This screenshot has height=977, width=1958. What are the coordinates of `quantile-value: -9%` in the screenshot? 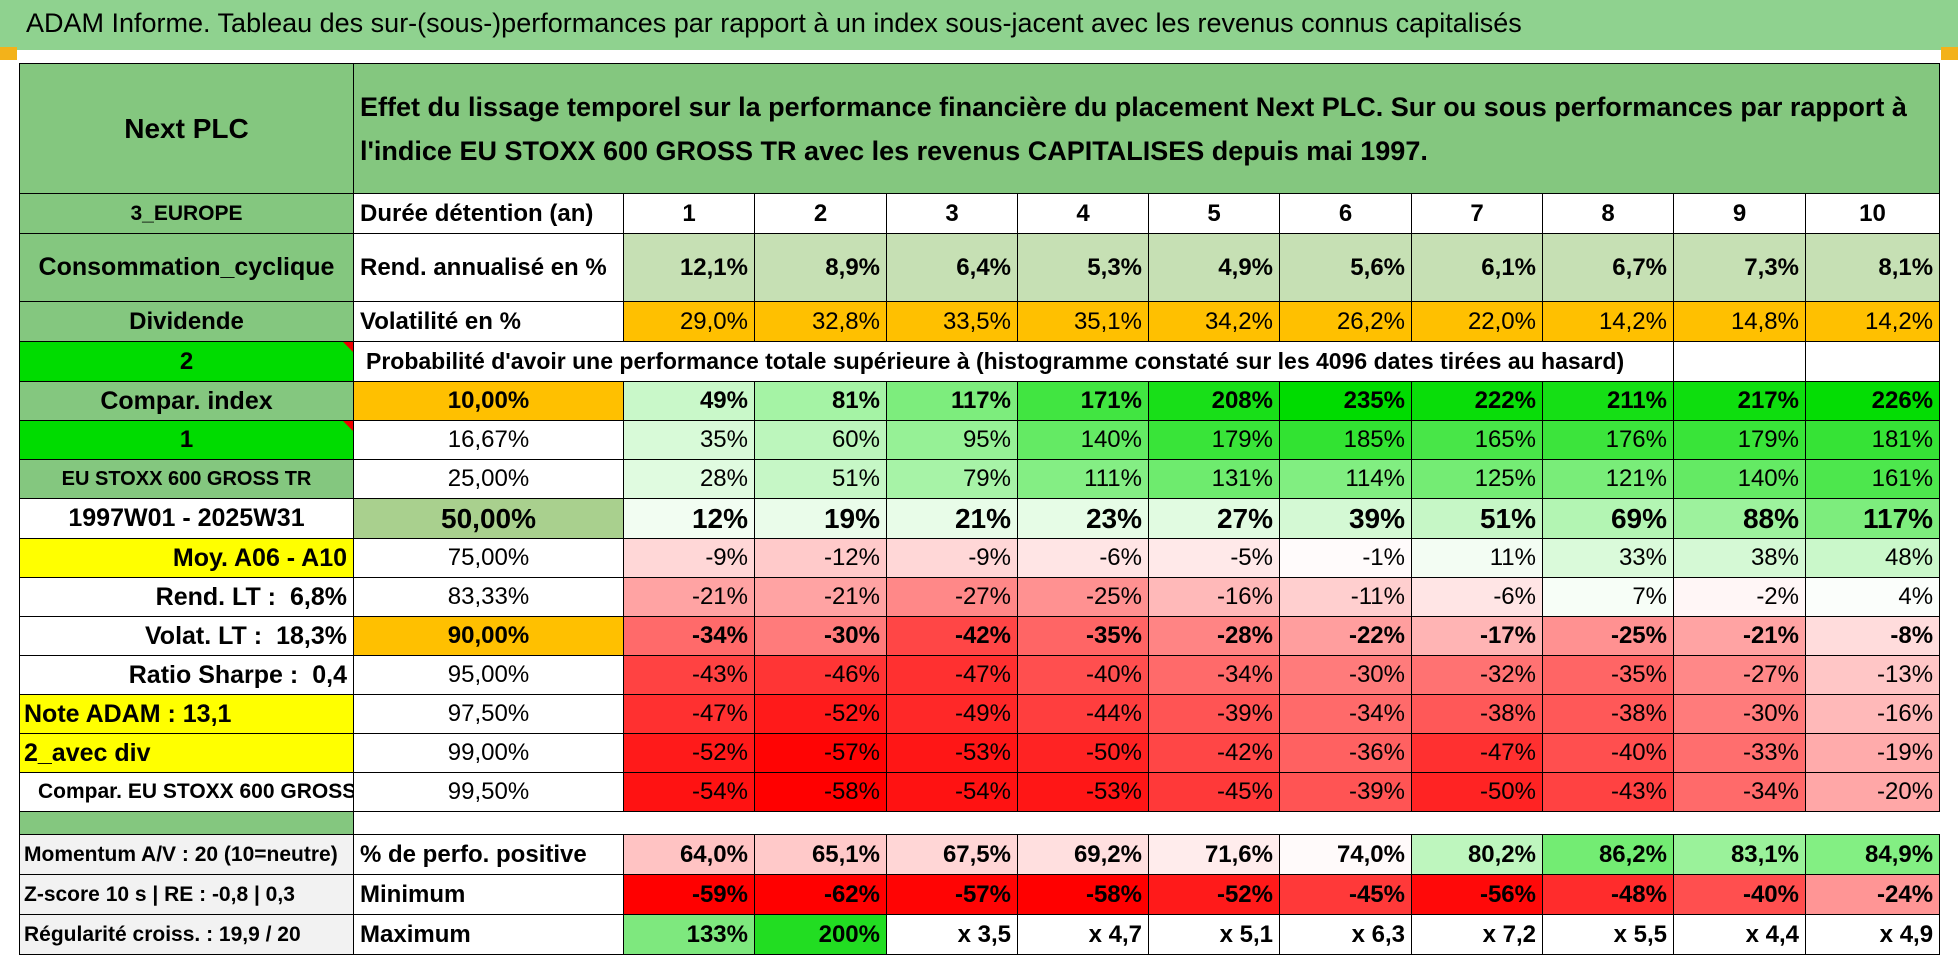 It's located at (952, 558).